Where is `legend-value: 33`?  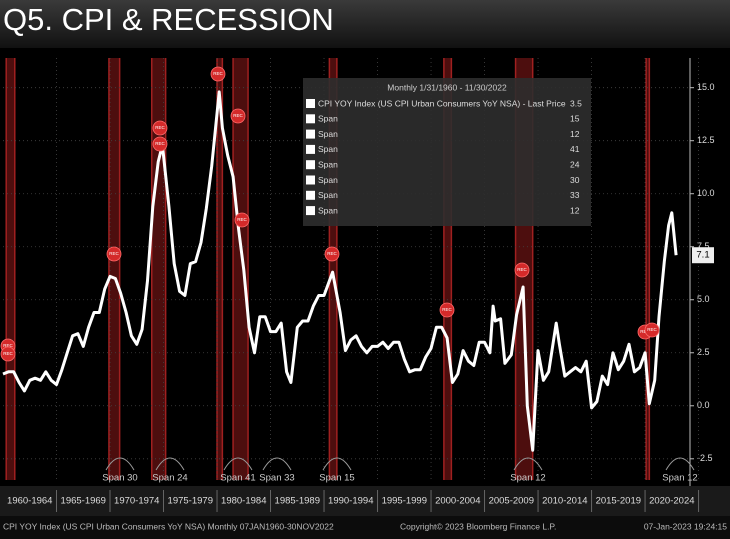 legend-value: 33 is located at coordinates (575, 195).